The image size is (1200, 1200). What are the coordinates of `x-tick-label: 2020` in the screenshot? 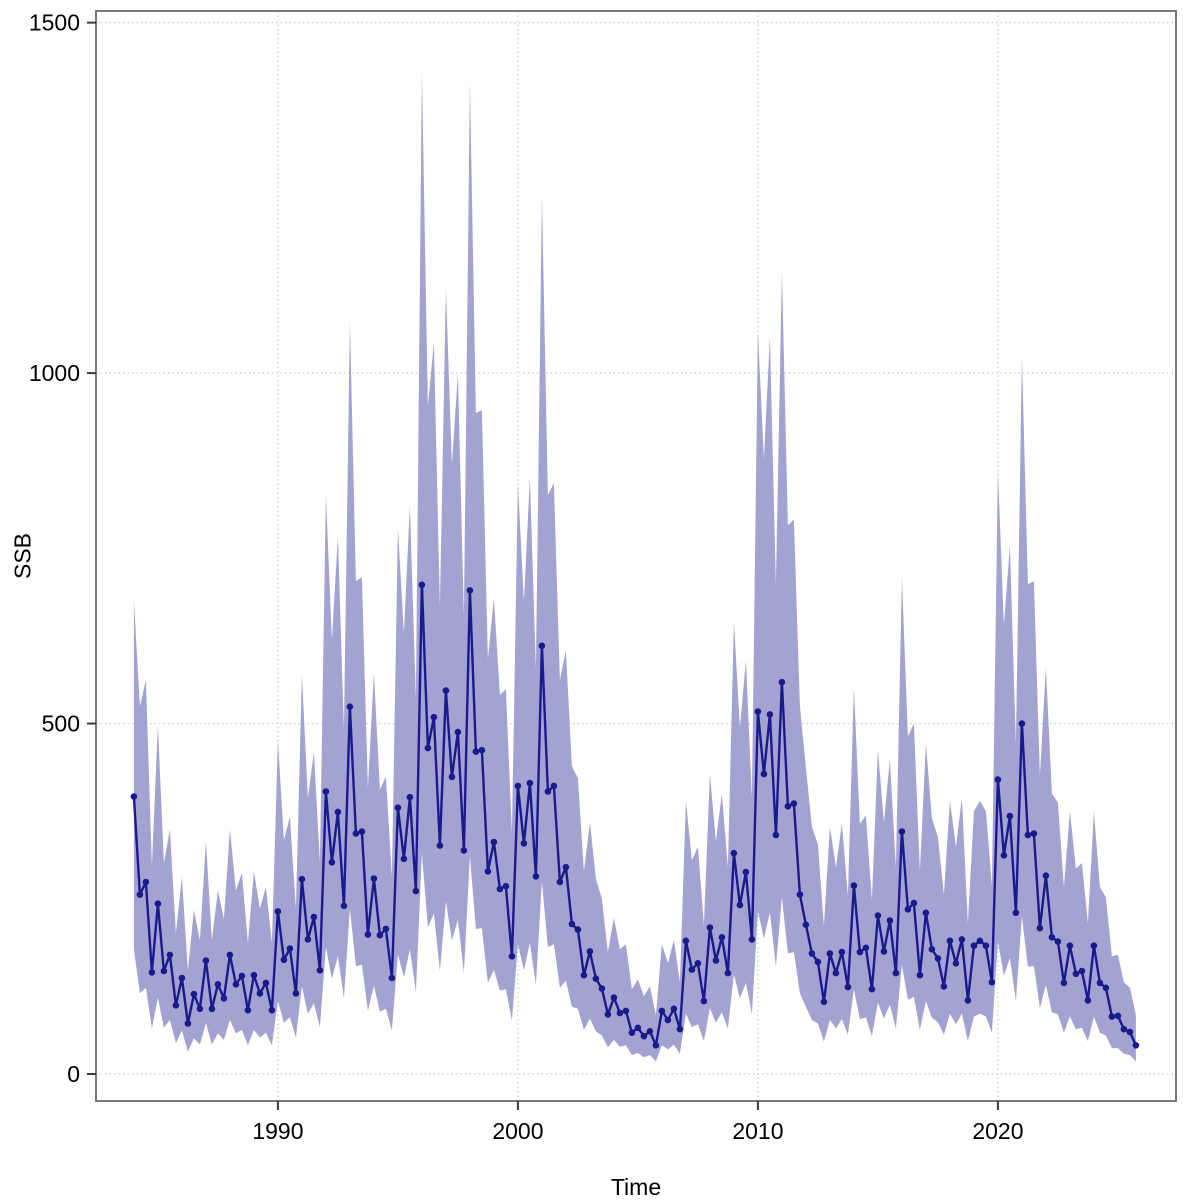 It's located at (997, 1131).